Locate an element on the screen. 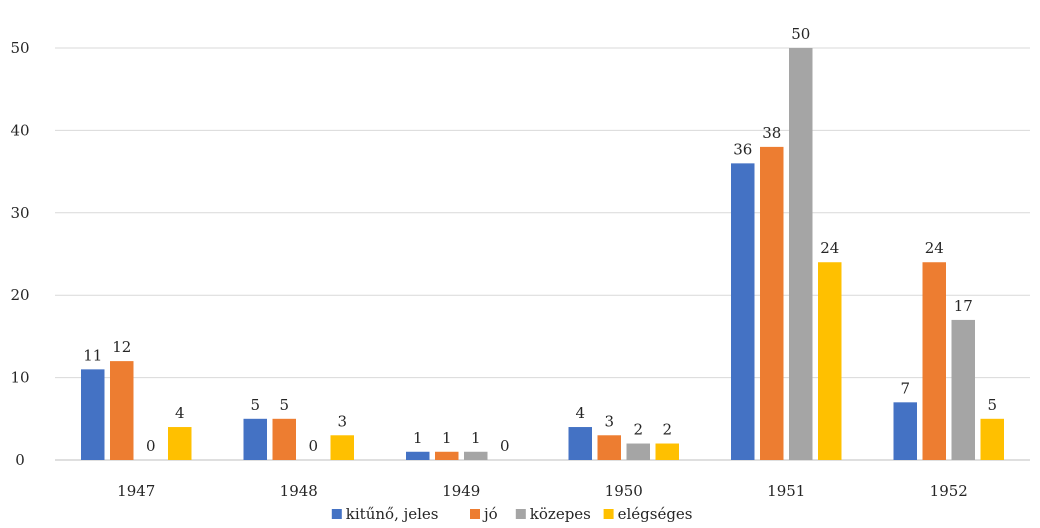  data-label: 7 is located at coordinates (905, 388).